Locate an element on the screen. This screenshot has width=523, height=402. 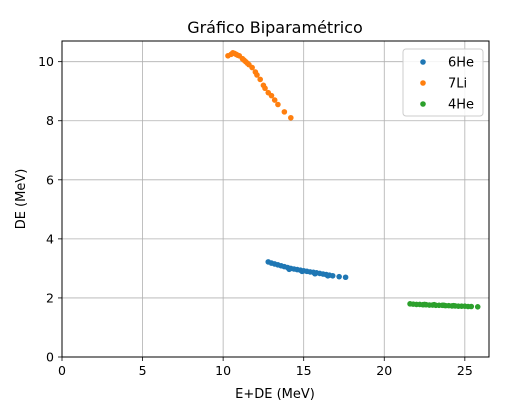
legend-label: 4He is located at coordinates (461, 105).